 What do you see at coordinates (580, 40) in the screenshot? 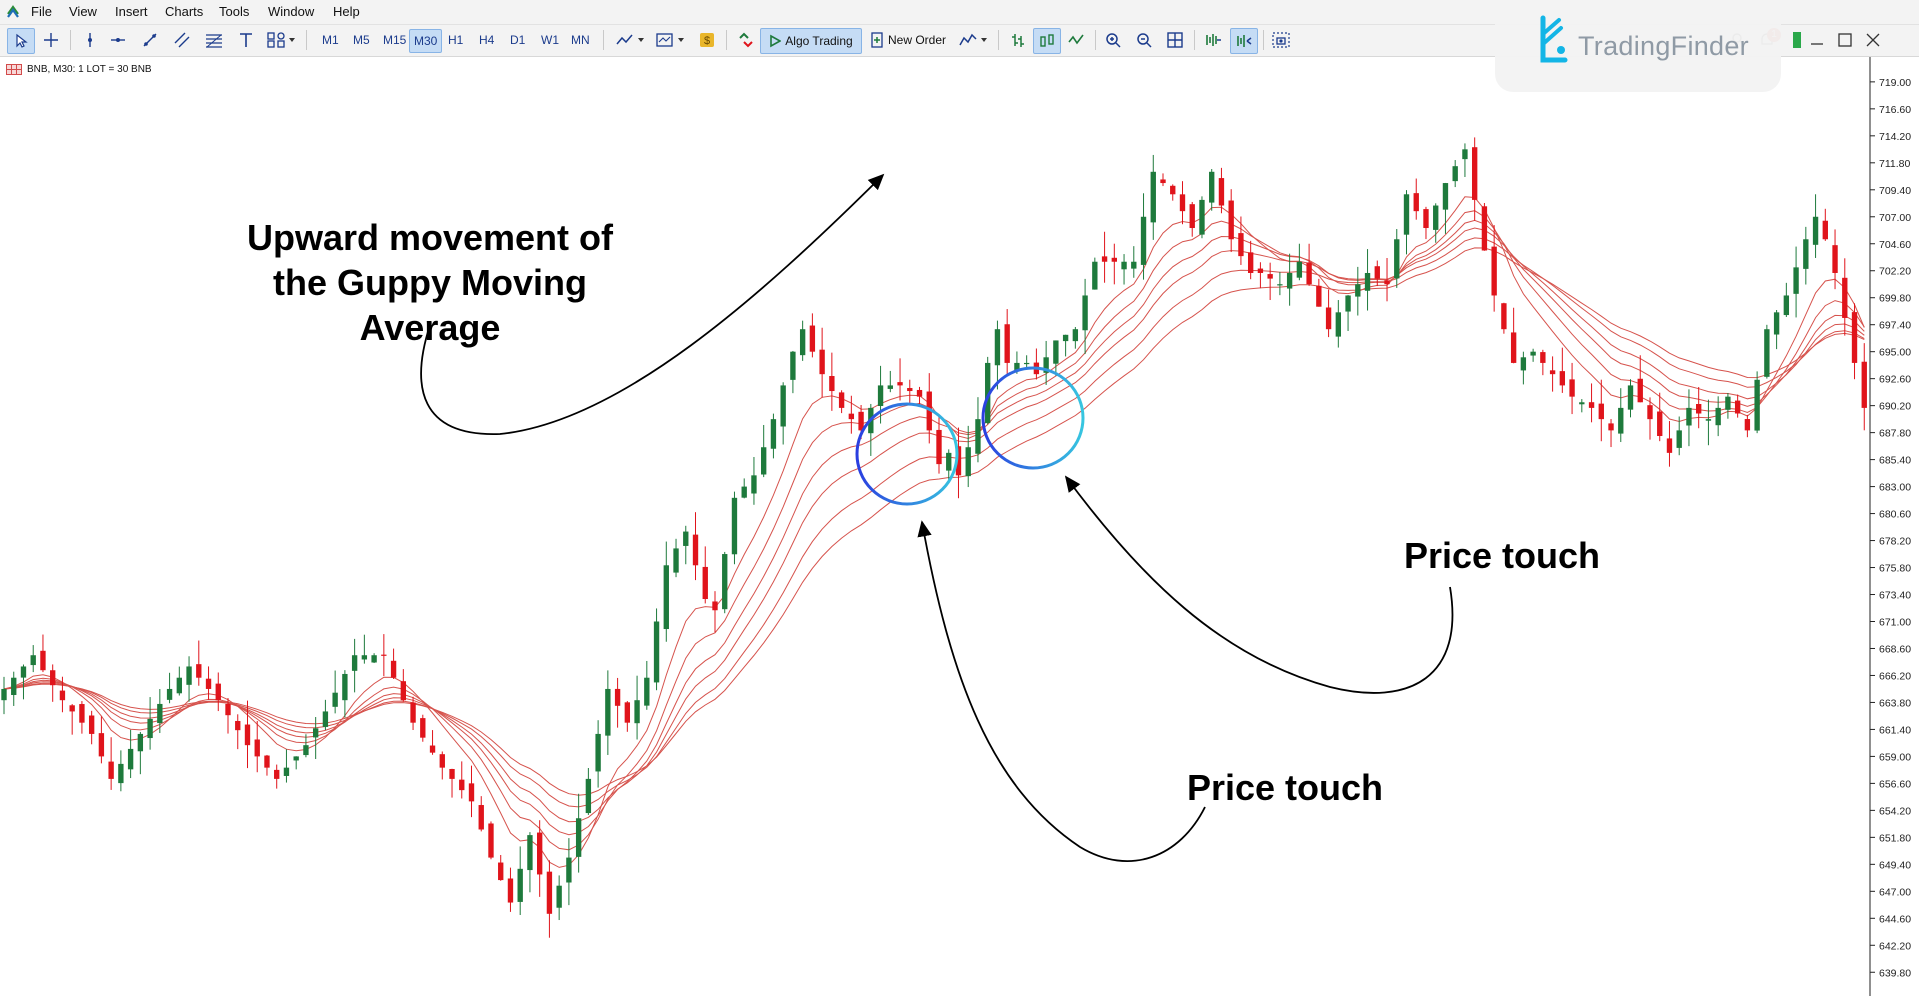
I see `timeframe-mn: MN` at bounding box center [580, 40].